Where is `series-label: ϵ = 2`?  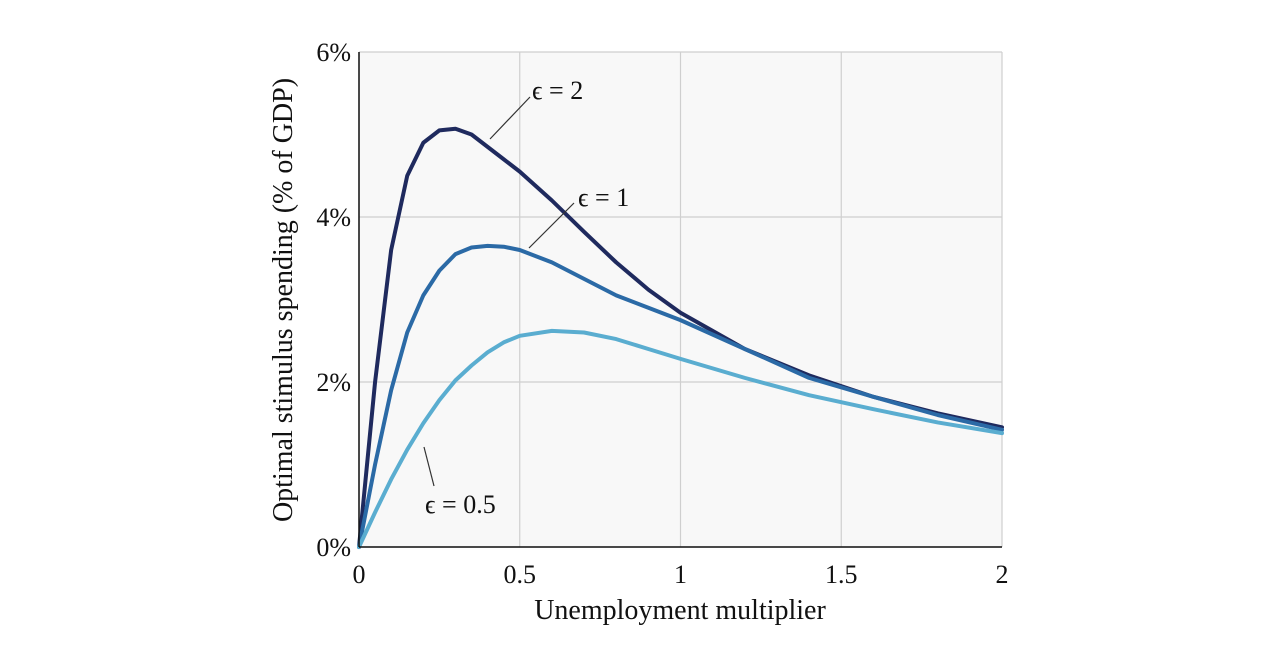
series-label: ϵ = 2 is located at coordinates (557, 90).